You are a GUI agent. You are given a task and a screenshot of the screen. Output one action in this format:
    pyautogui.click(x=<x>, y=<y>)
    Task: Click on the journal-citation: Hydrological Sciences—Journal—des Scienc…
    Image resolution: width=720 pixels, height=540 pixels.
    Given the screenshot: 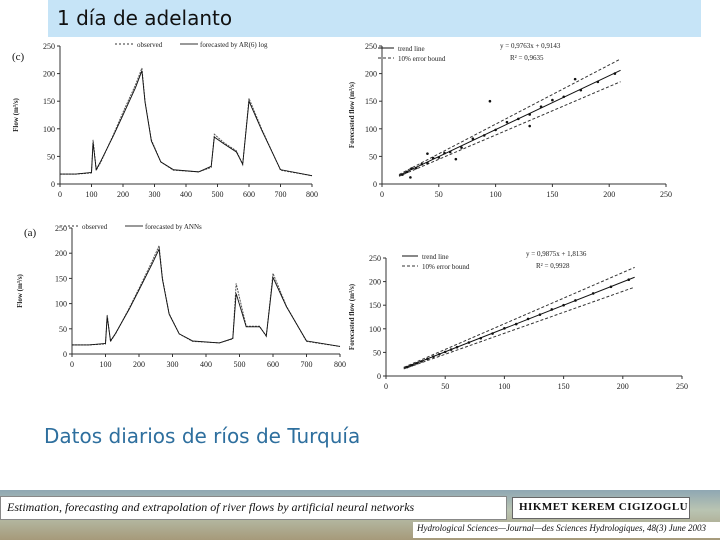 What is the action you would take?
    pyautogui.click(x=562, y=528)
    